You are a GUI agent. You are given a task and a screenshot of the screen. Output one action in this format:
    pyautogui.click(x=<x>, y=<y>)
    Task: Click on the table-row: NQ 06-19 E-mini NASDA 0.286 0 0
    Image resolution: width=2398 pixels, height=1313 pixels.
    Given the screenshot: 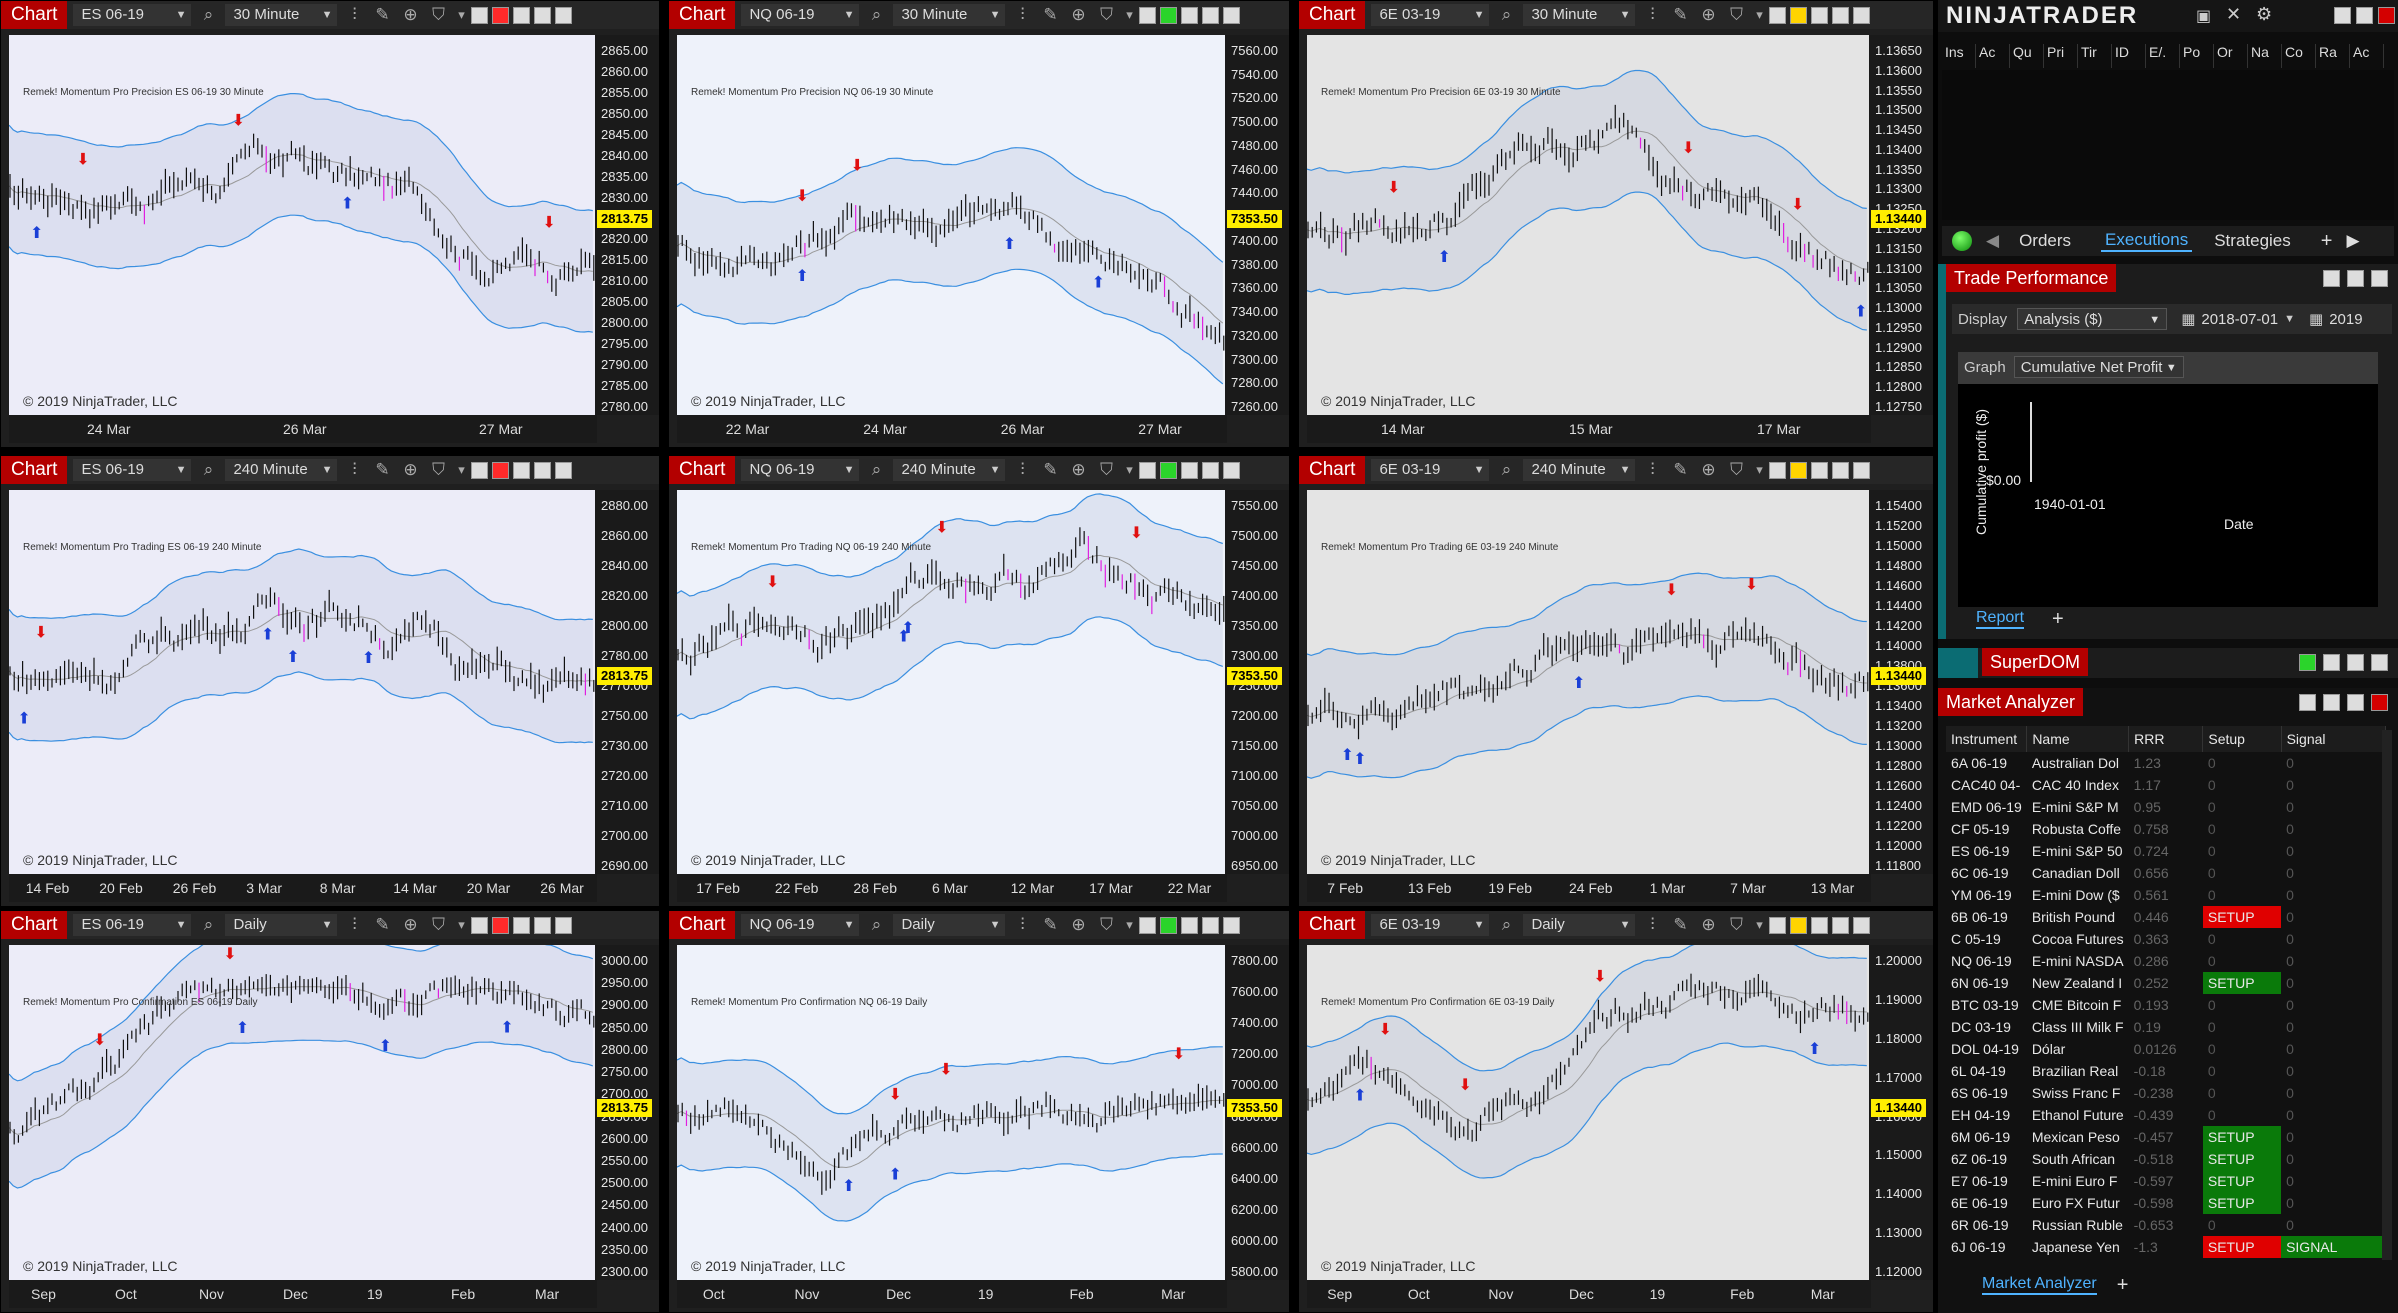 What is the action you would take?
    pyautogui.click(x=2166, y=961)
    